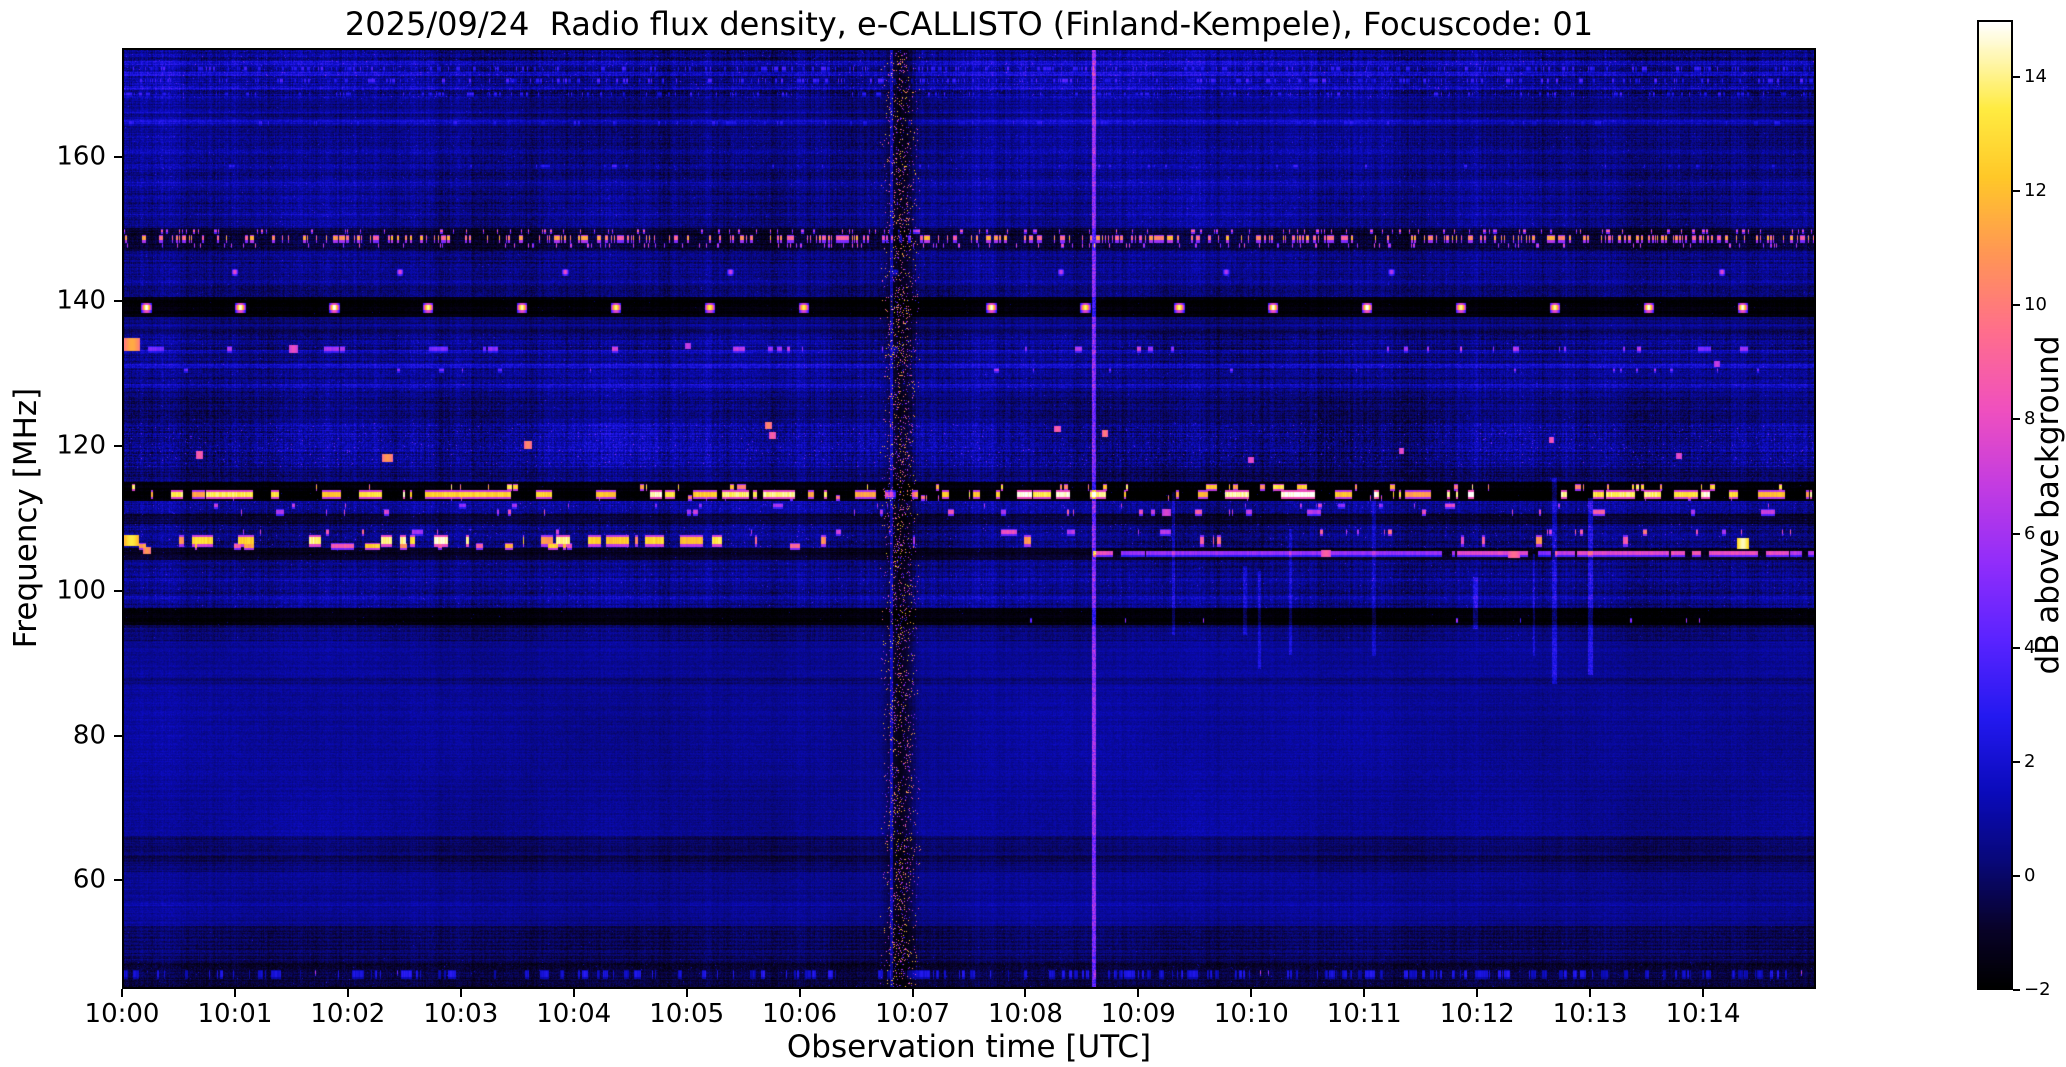 This screenshot has width=2066, height=1067. I want to click on x-tick-label: 10:05, so click(687, 1014).